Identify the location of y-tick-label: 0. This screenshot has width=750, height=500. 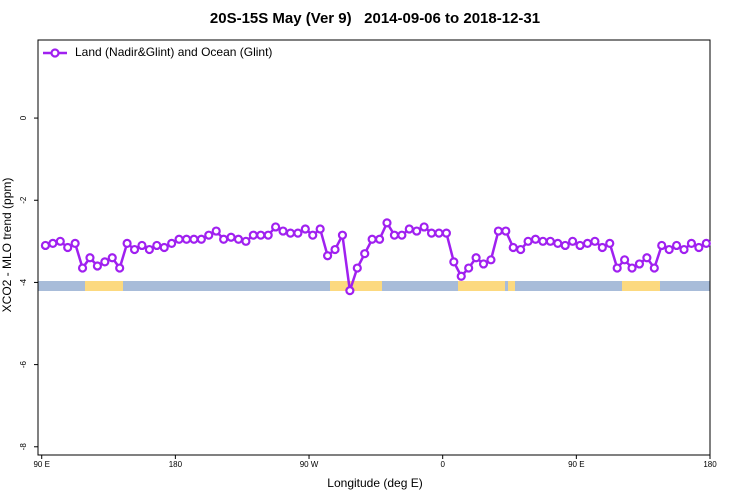
(23, 117).